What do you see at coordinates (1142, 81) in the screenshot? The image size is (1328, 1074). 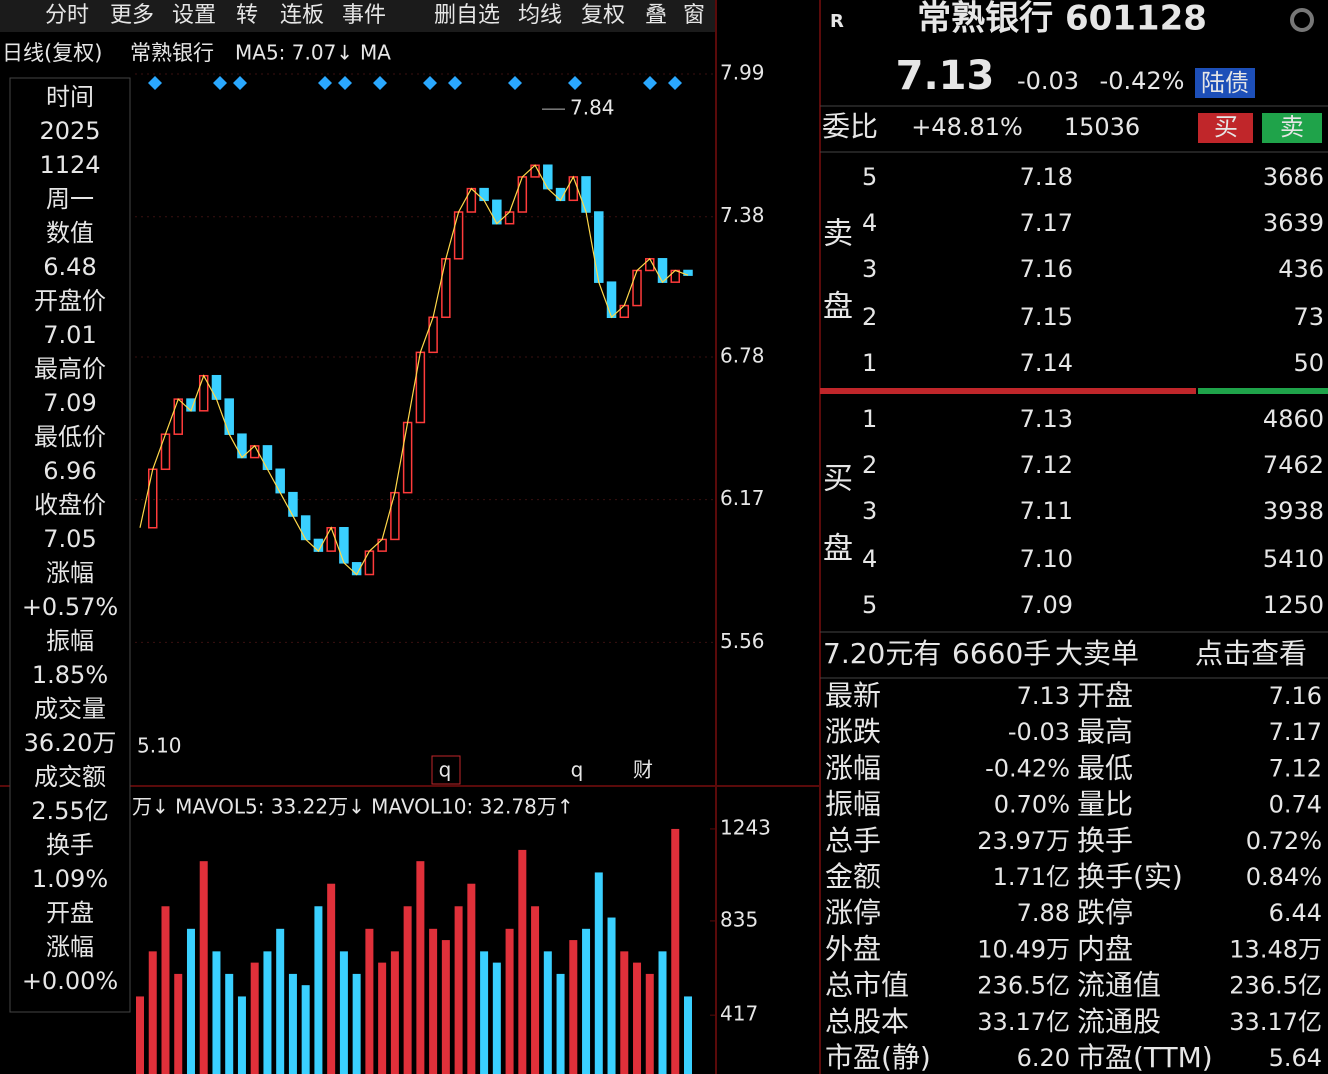 I see `change-pct: -0.42%` at bounding box center [1142, 81].